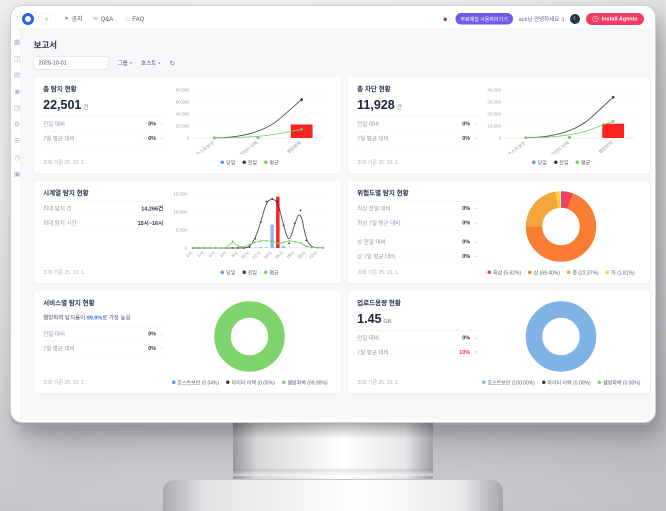 This screenshot has width=666, height=511. What do you see at coordinates (541, 19) in the screenshot?
I see `user-greeting: ack님 안녕하세요 :)` at bounding box center [541, 19].